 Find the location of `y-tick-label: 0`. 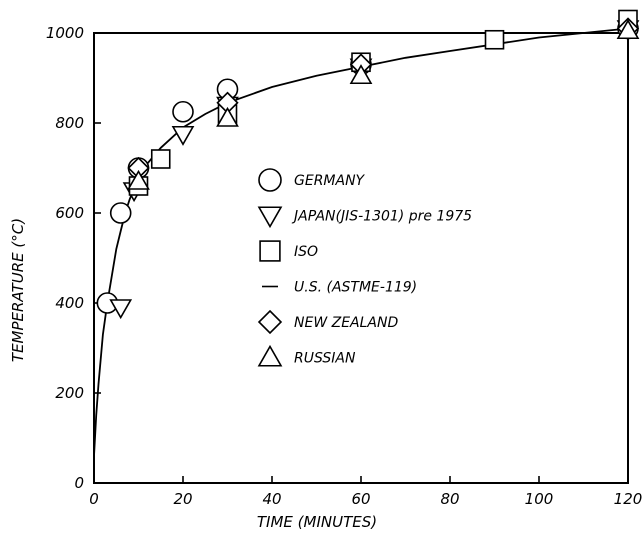

y-tick-label: 0 is located at coordinates (79, 483).